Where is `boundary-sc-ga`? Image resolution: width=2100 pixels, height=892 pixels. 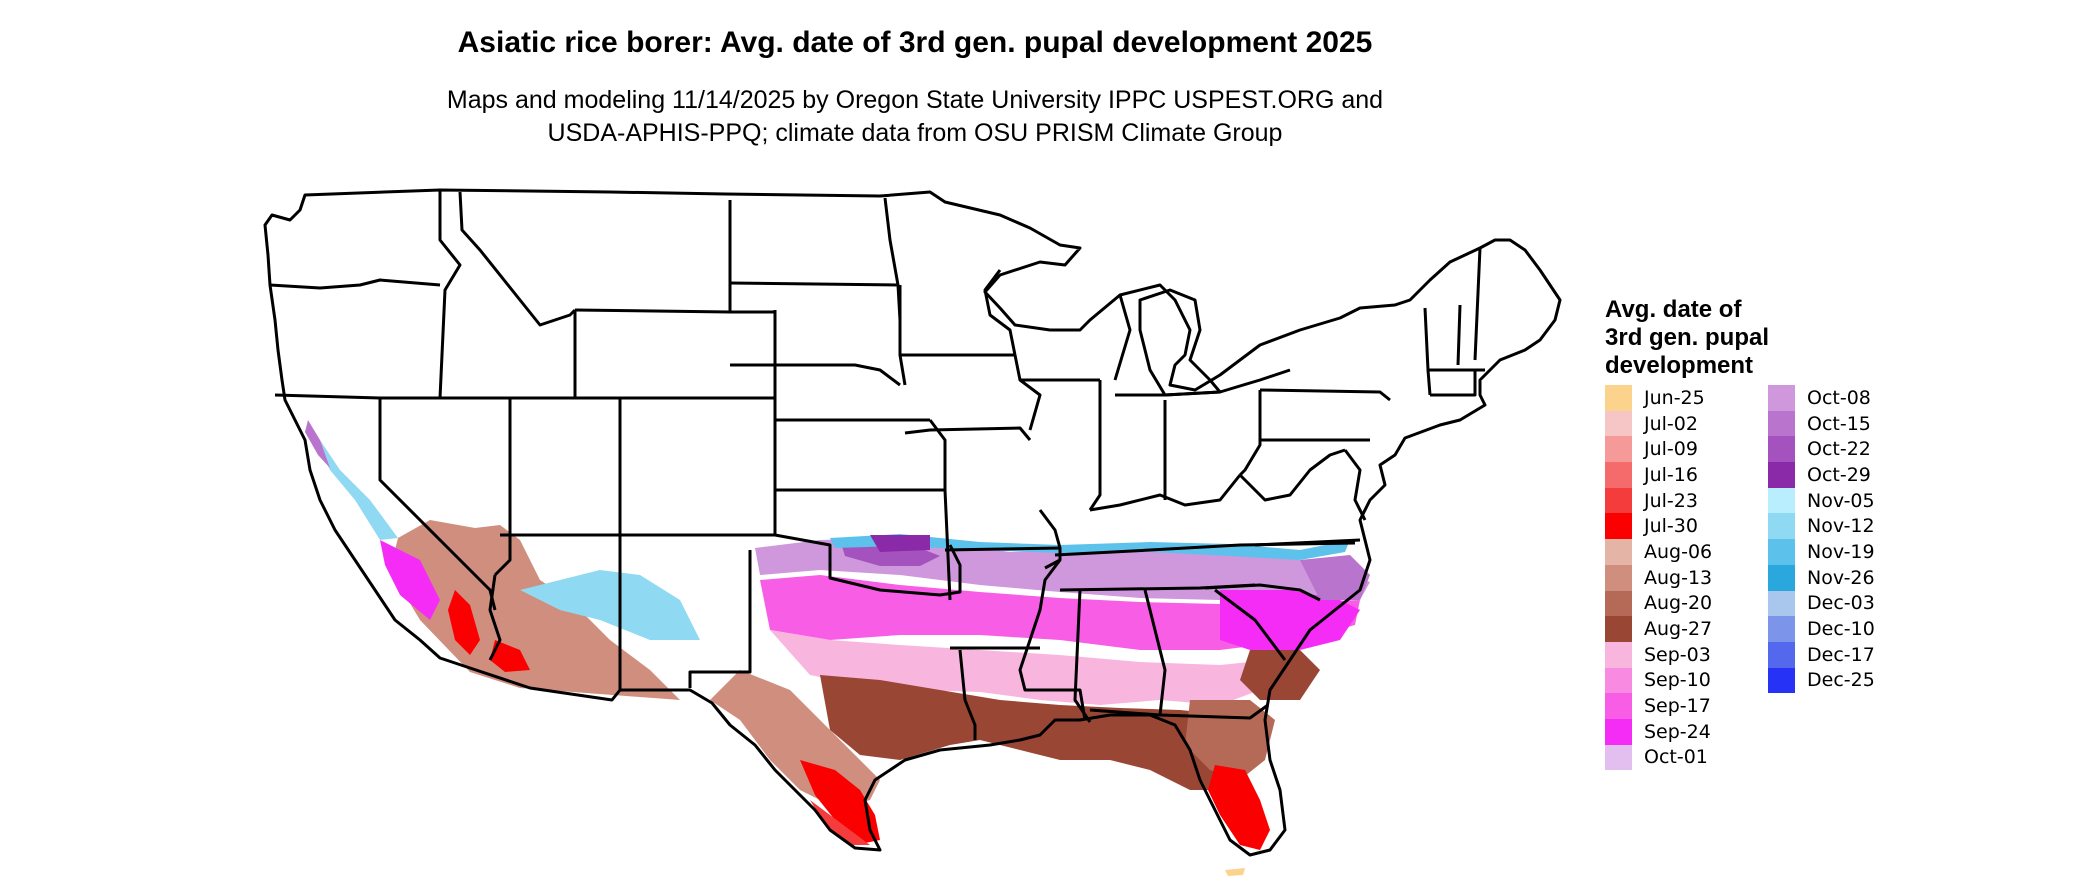 boundary-sc-ga is located at coordinates (1250, 624).